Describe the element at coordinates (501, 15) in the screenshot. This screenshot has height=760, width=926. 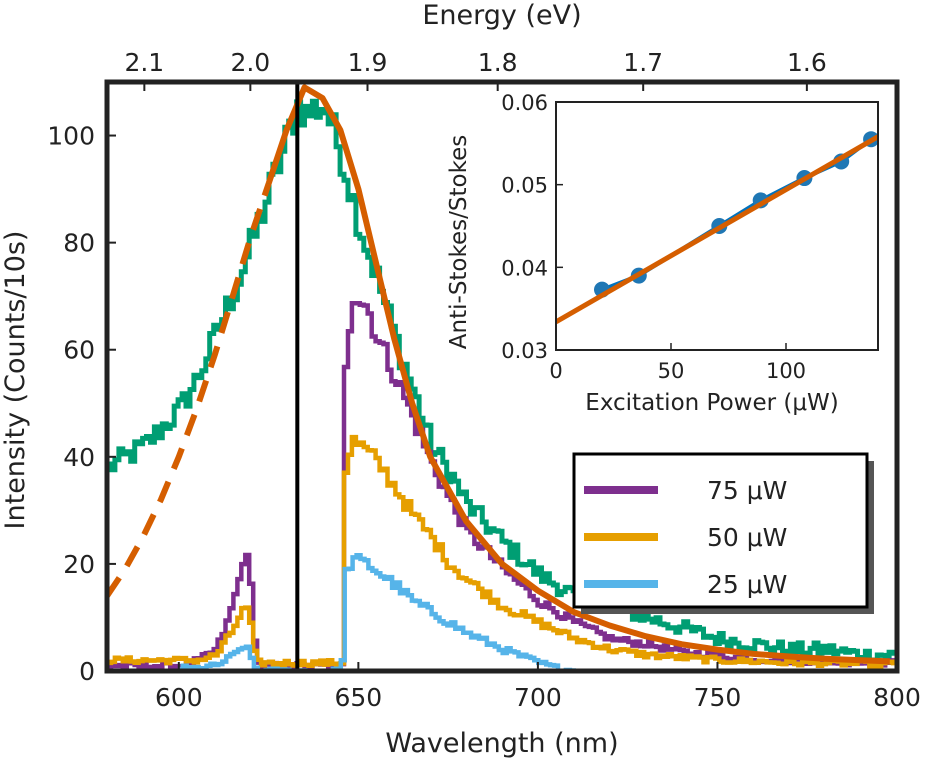
I see `main-top-axis-label: Energy (eV)` at that location.